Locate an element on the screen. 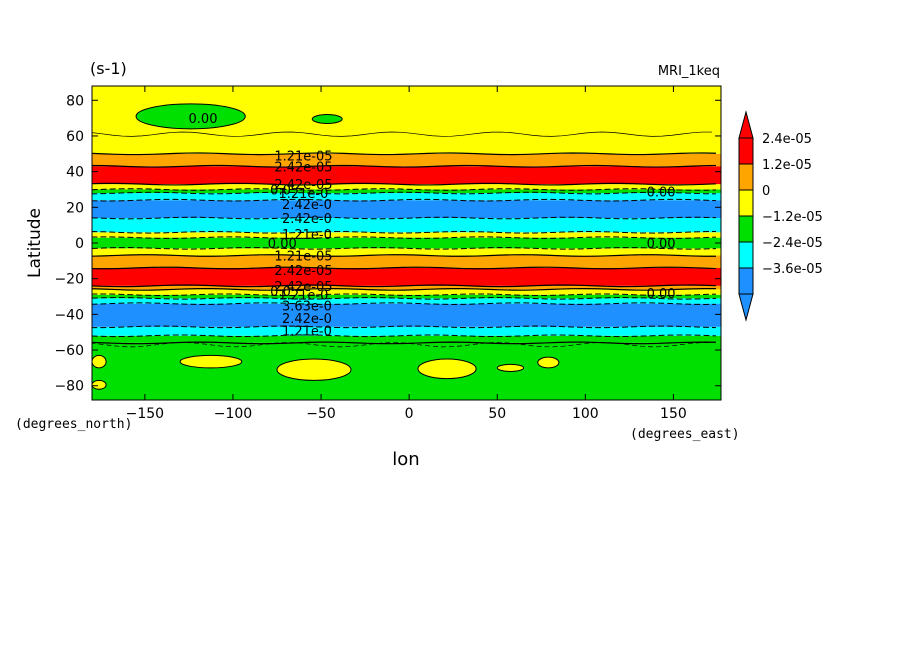 This screenshot has height=654, width=904. contour-label-20: 0.00 is located at coordinates (661, 294).